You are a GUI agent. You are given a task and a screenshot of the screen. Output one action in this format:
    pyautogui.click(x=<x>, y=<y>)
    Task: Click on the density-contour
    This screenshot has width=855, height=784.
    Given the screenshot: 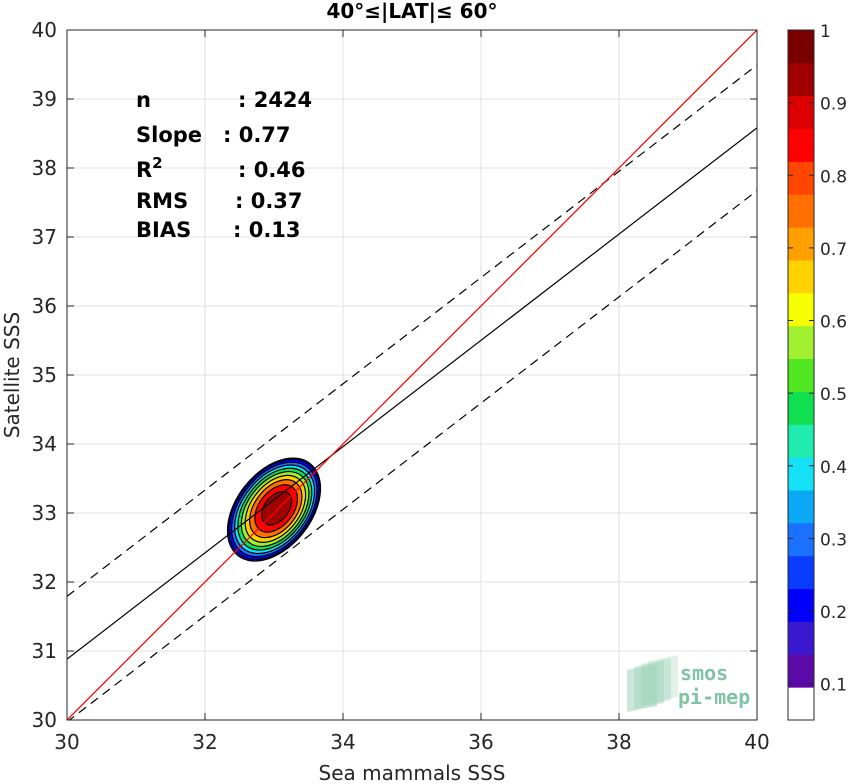 What is the action you would take?
    pyautogui.click(x=277, y=508)
    